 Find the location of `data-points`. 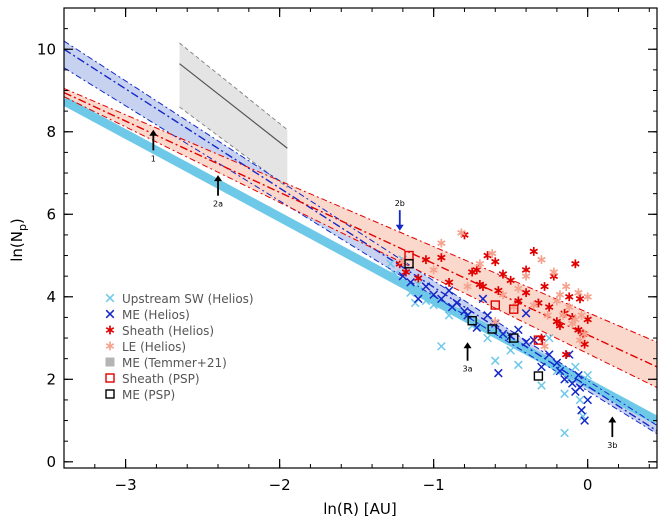

data-points is located at coordinates (489, 333).